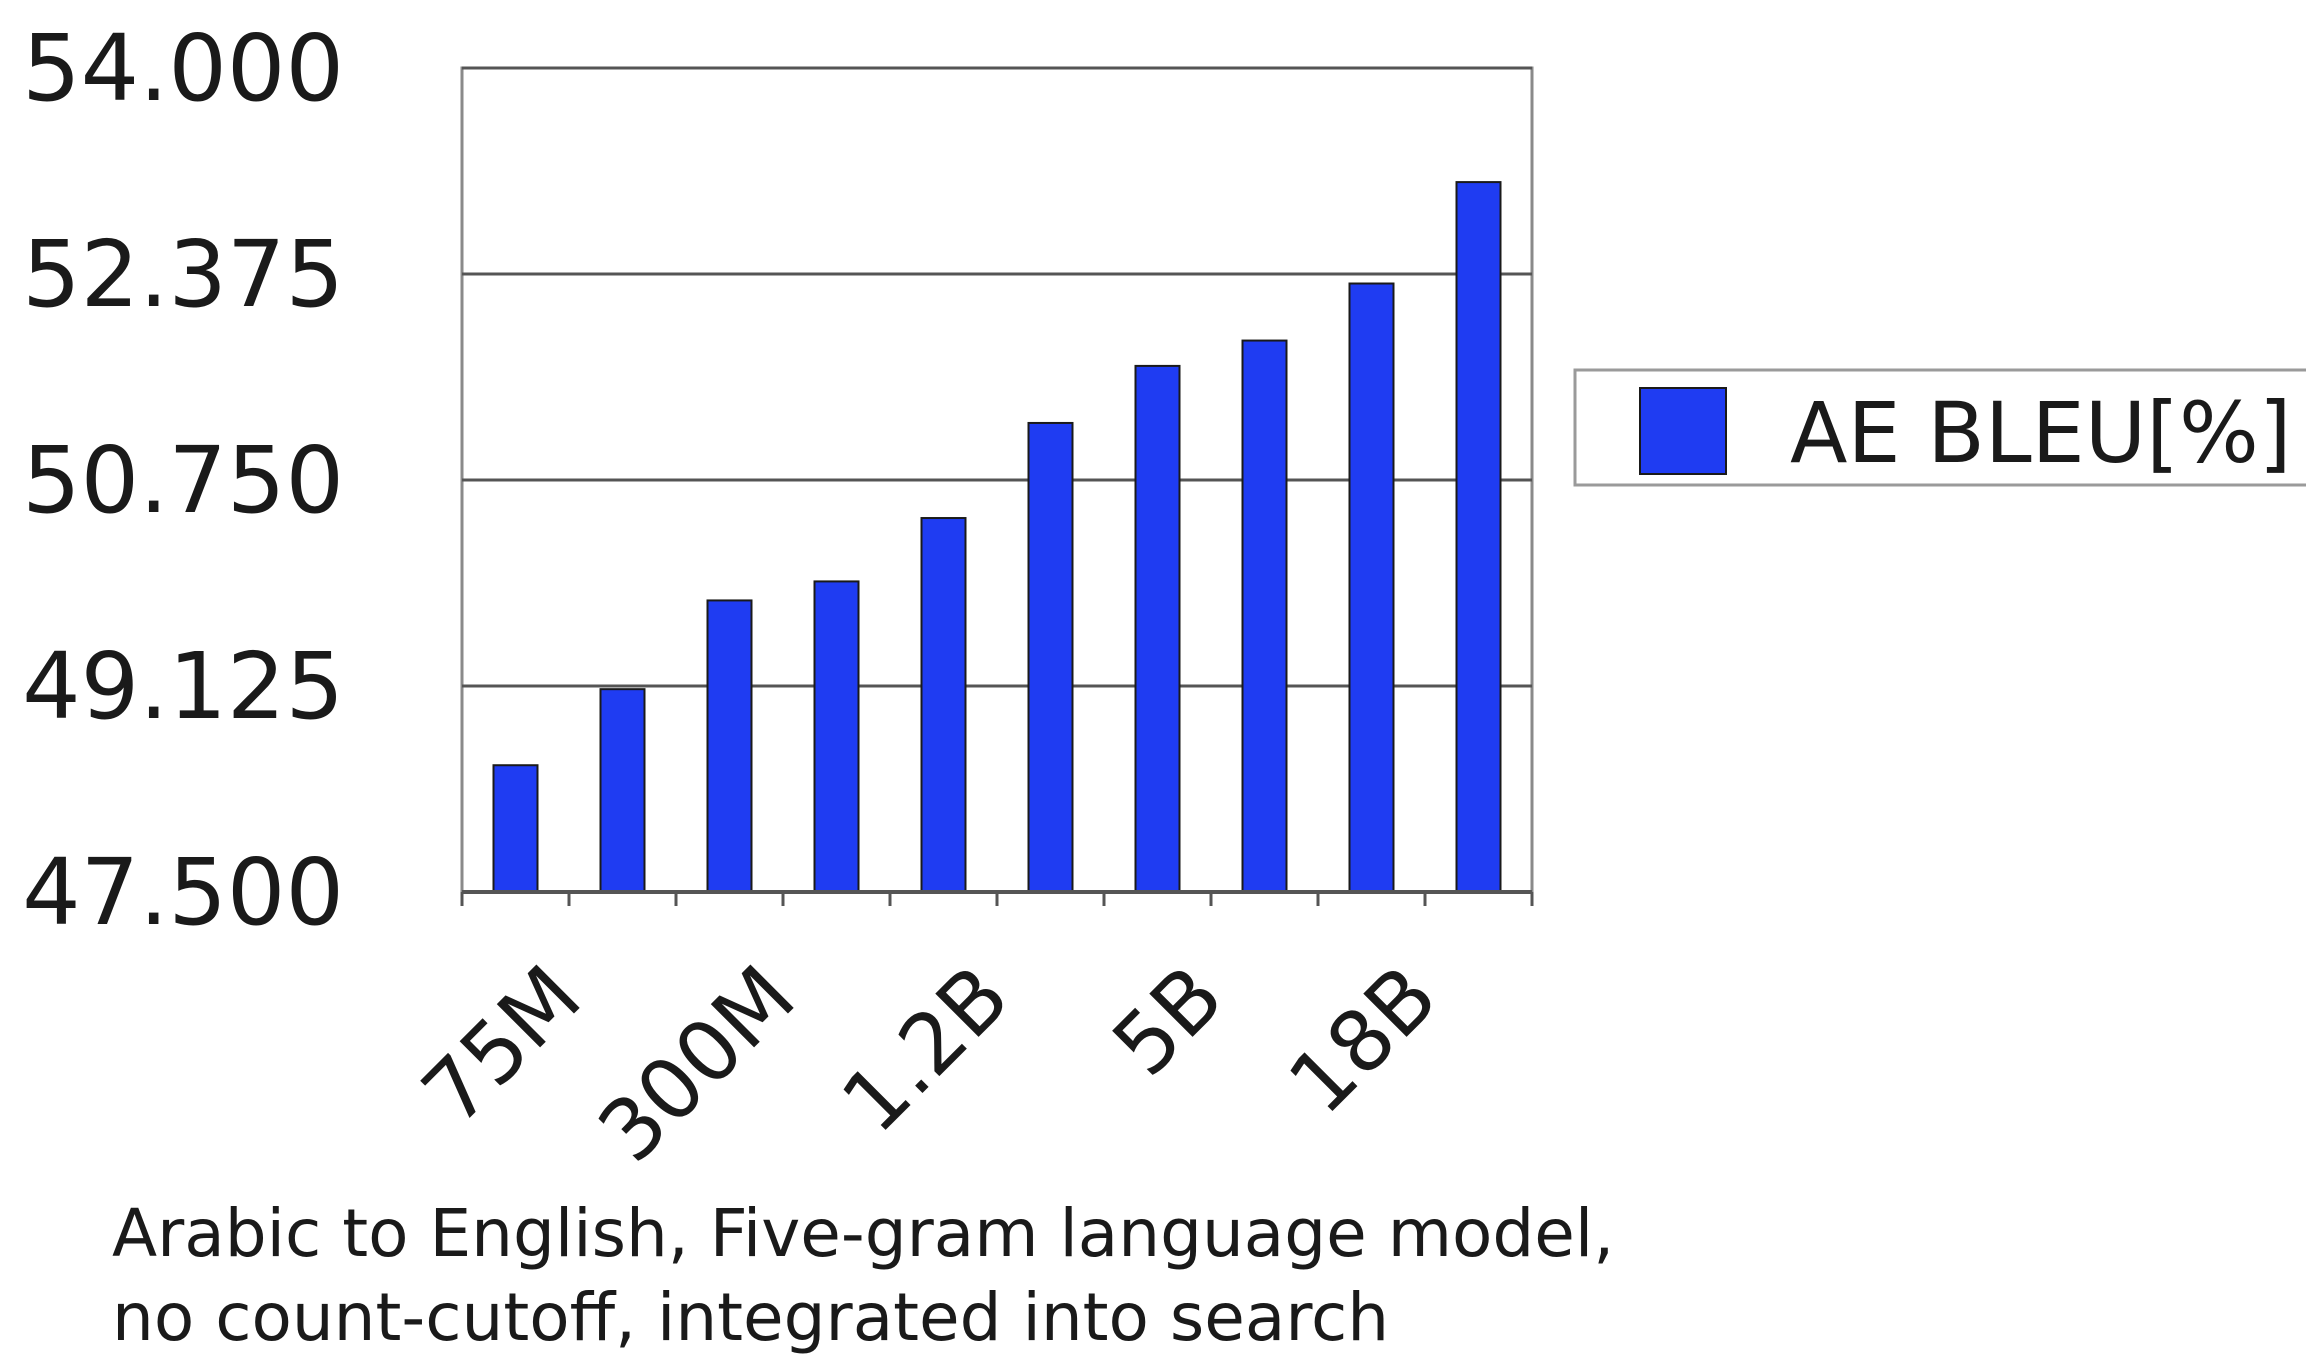  Describe the element at coordinates (1363, 1040) in the screenshot. I see `x-tick-label: 18B` at that location.